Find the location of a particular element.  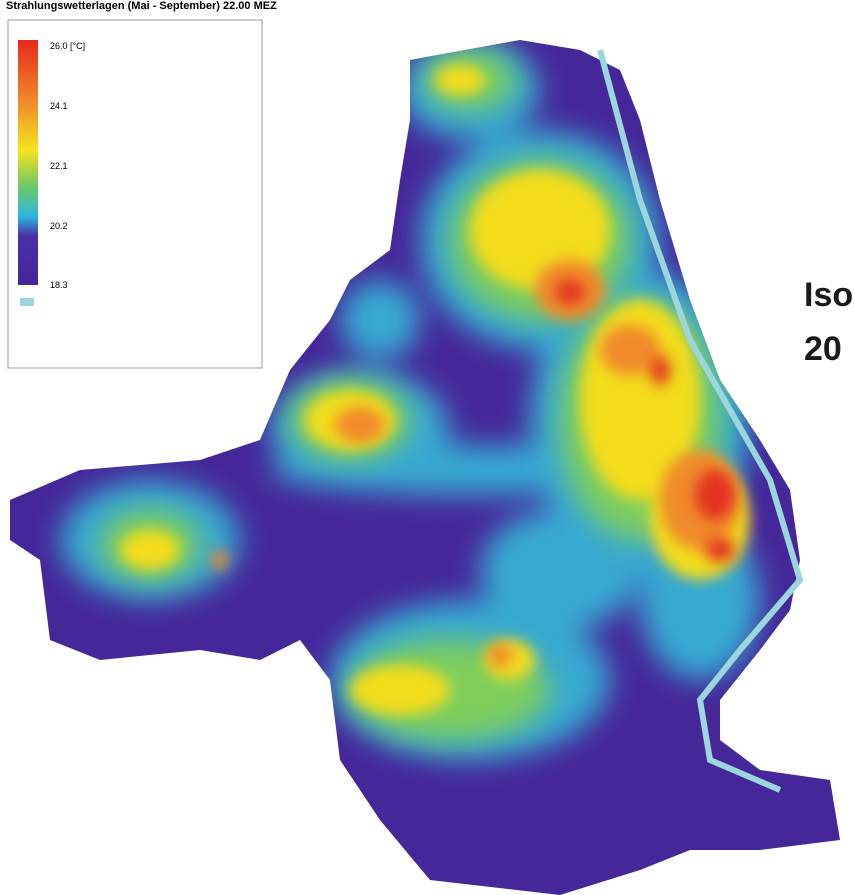

side-text: 20 is located at coordinates (823, 349).